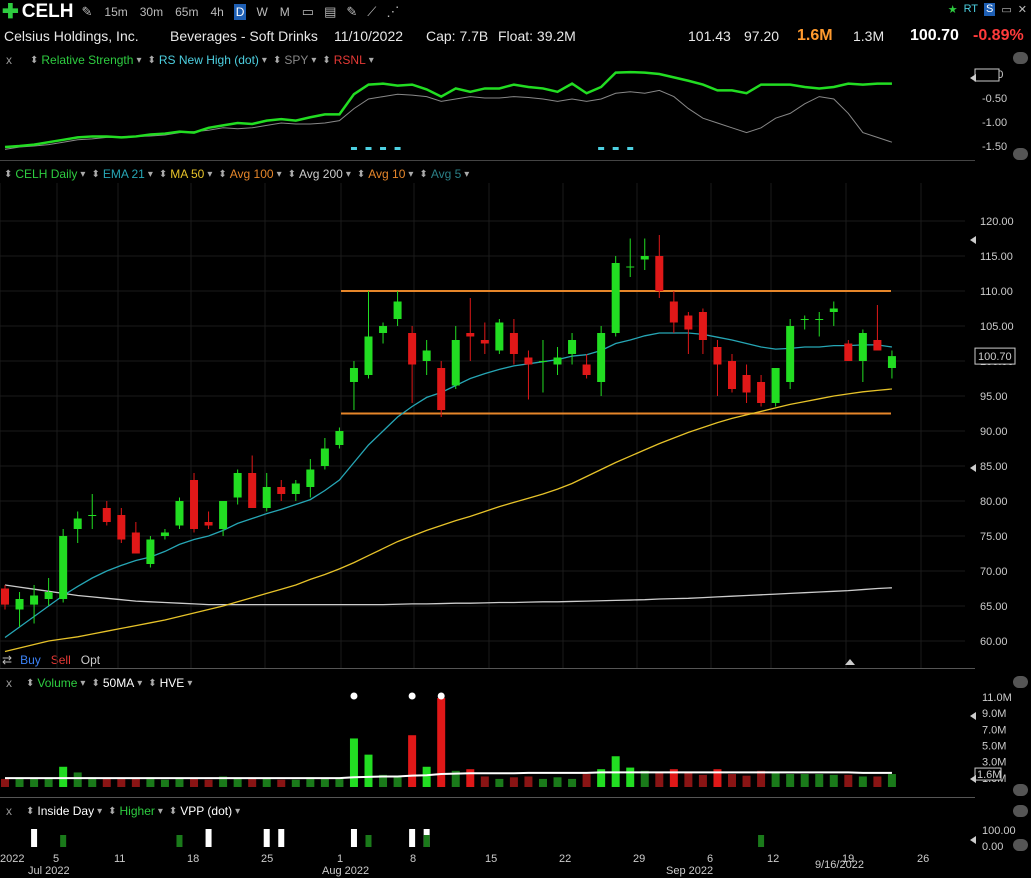  I want to click on price-legend-item-1: ⬍ EMA 21 ▾, so click(121, 174).